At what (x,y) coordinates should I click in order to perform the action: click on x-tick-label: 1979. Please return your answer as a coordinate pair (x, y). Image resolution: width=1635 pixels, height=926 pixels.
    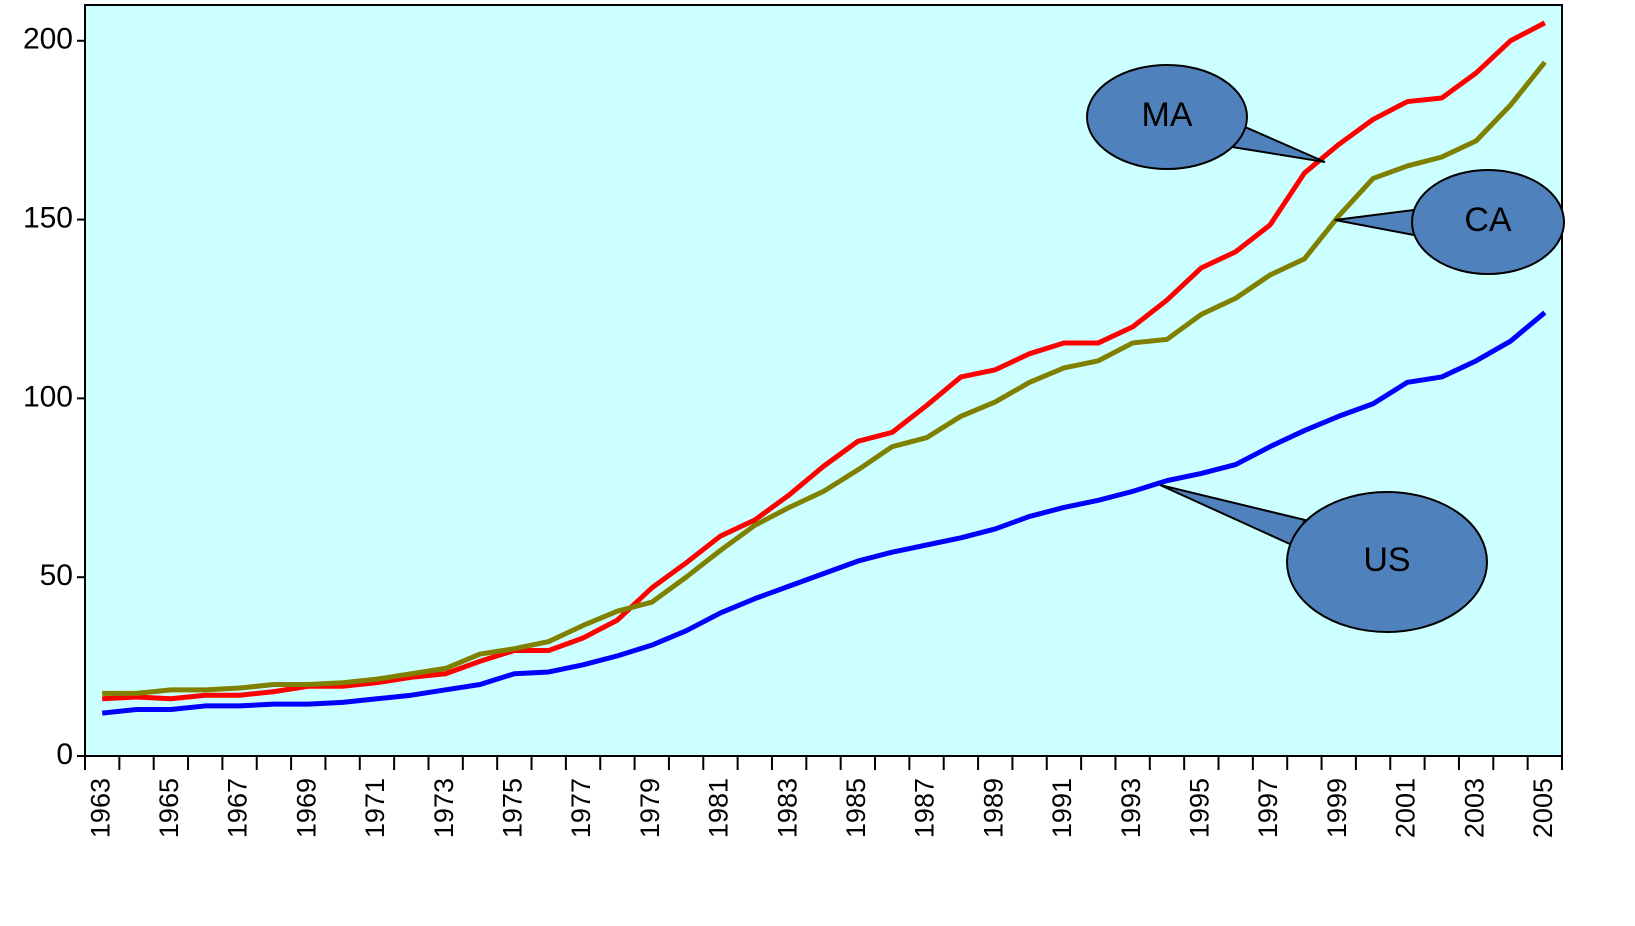
    Looking at the image, I should click on (650, 808).